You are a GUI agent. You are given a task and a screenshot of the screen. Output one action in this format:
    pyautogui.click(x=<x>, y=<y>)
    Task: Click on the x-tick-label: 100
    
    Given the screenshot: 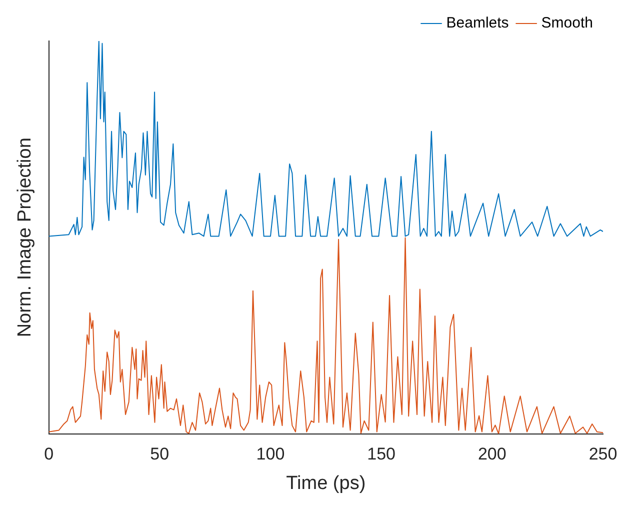 What is the action you would take?
    pyautogui.click(x=270, y=454)
    